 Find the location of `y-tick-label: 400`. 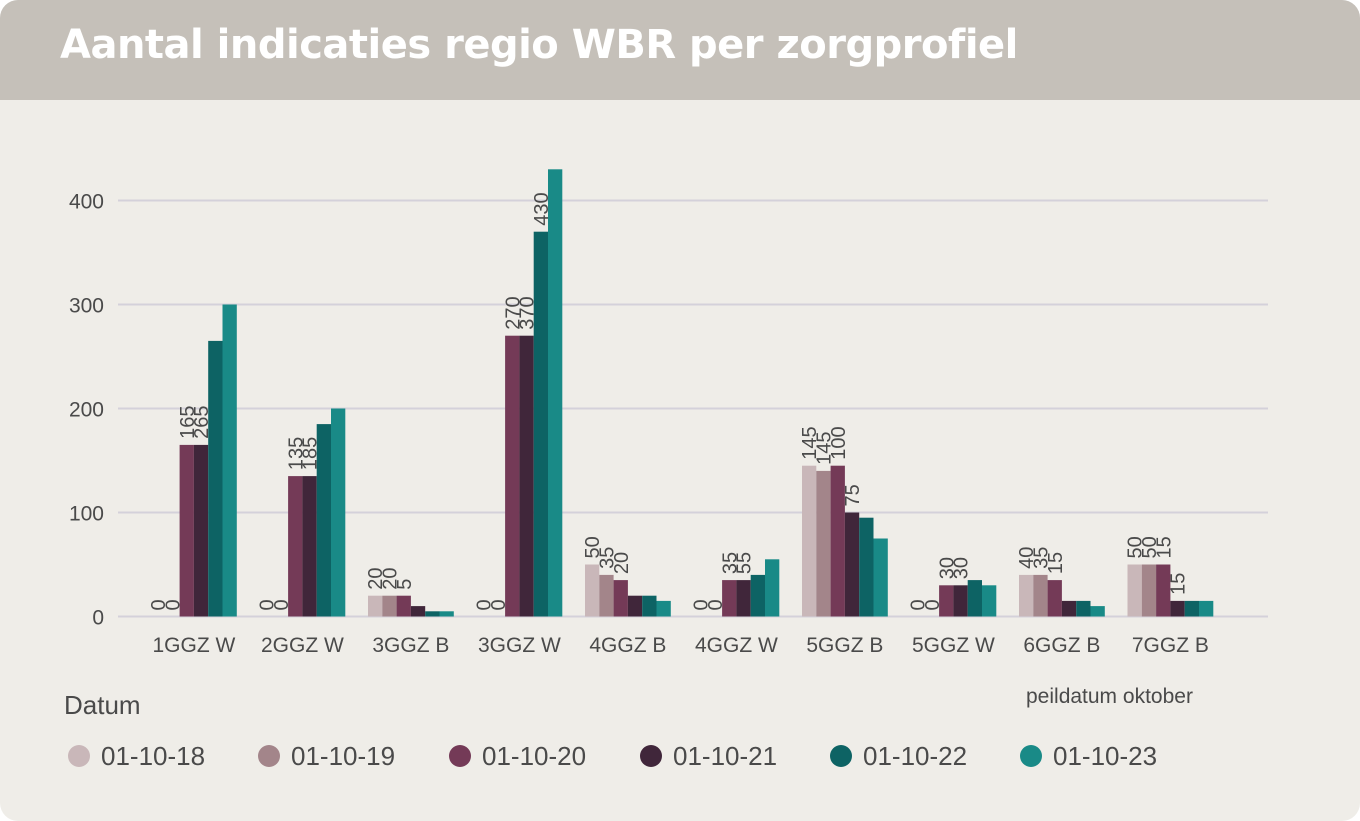

y-tick-label: 400 is located at coordinates (86, 202).